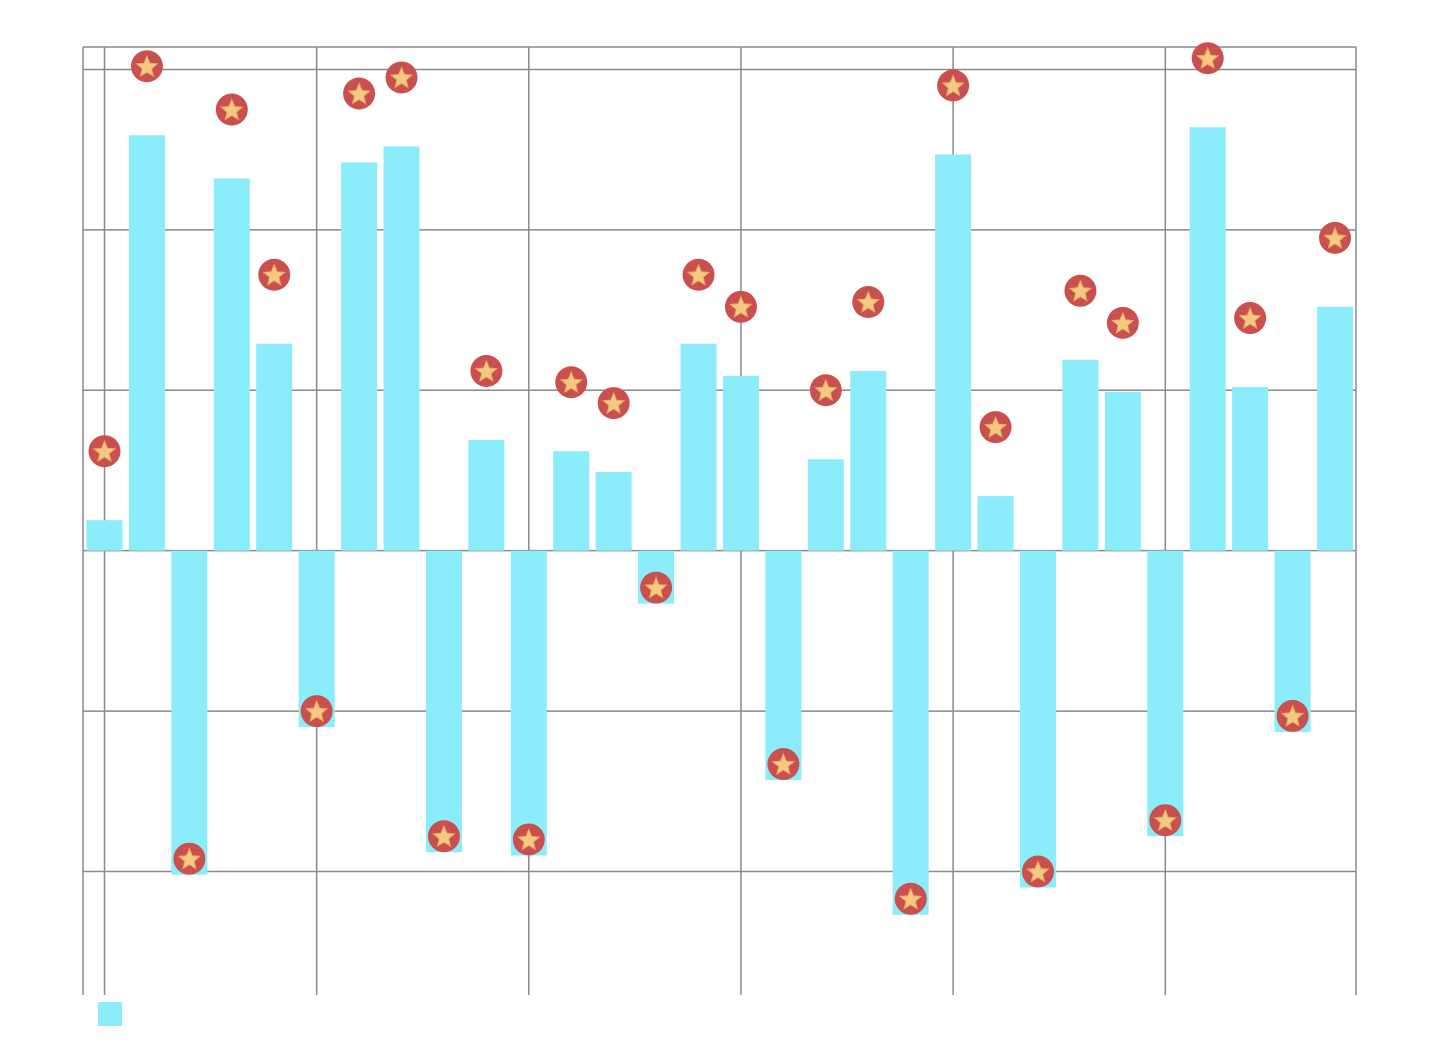  Describe the element at coordinates (70, 550) in the screenshot. I see `y-tick-label: 0` at that location.